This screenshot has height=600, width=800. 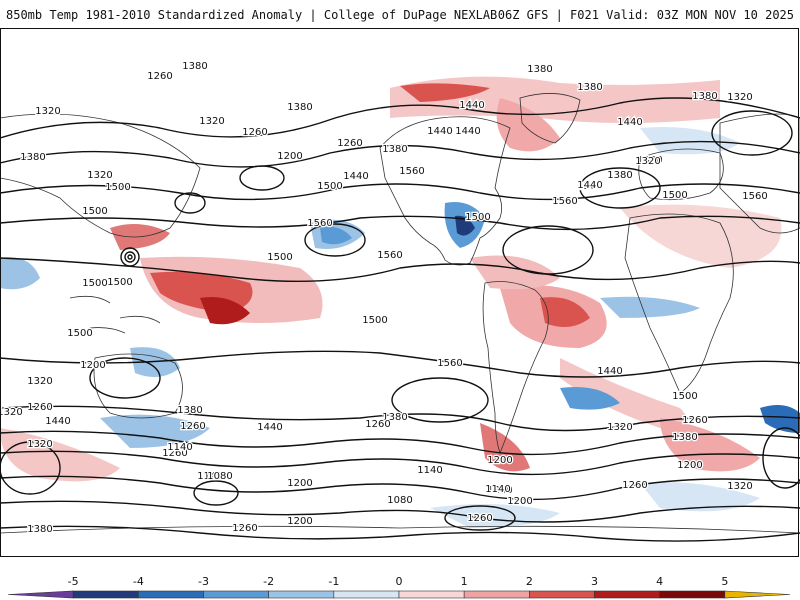 I want to click on greenland-outline, so click(x=550, y=118).